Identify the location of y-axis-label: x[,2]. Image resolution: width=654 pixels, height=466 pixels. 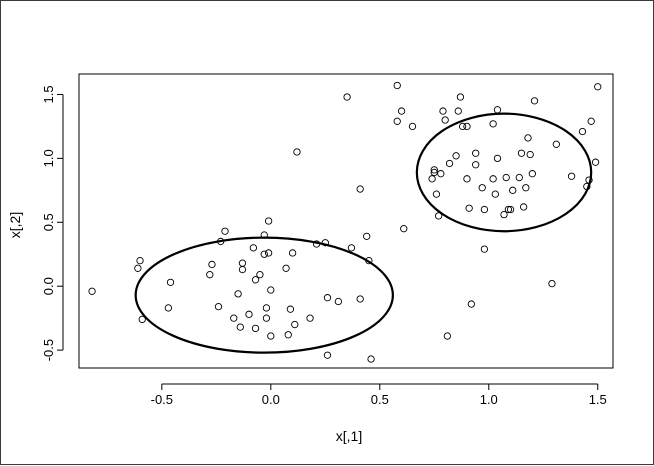
(15, 225).